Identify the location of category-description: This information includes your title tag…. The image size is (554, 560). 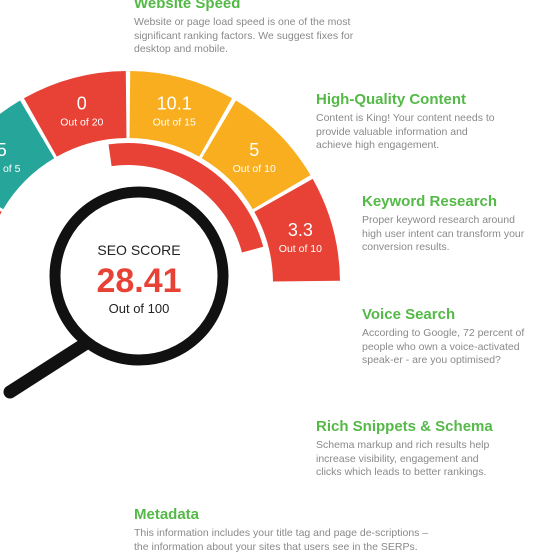
(281, 540).